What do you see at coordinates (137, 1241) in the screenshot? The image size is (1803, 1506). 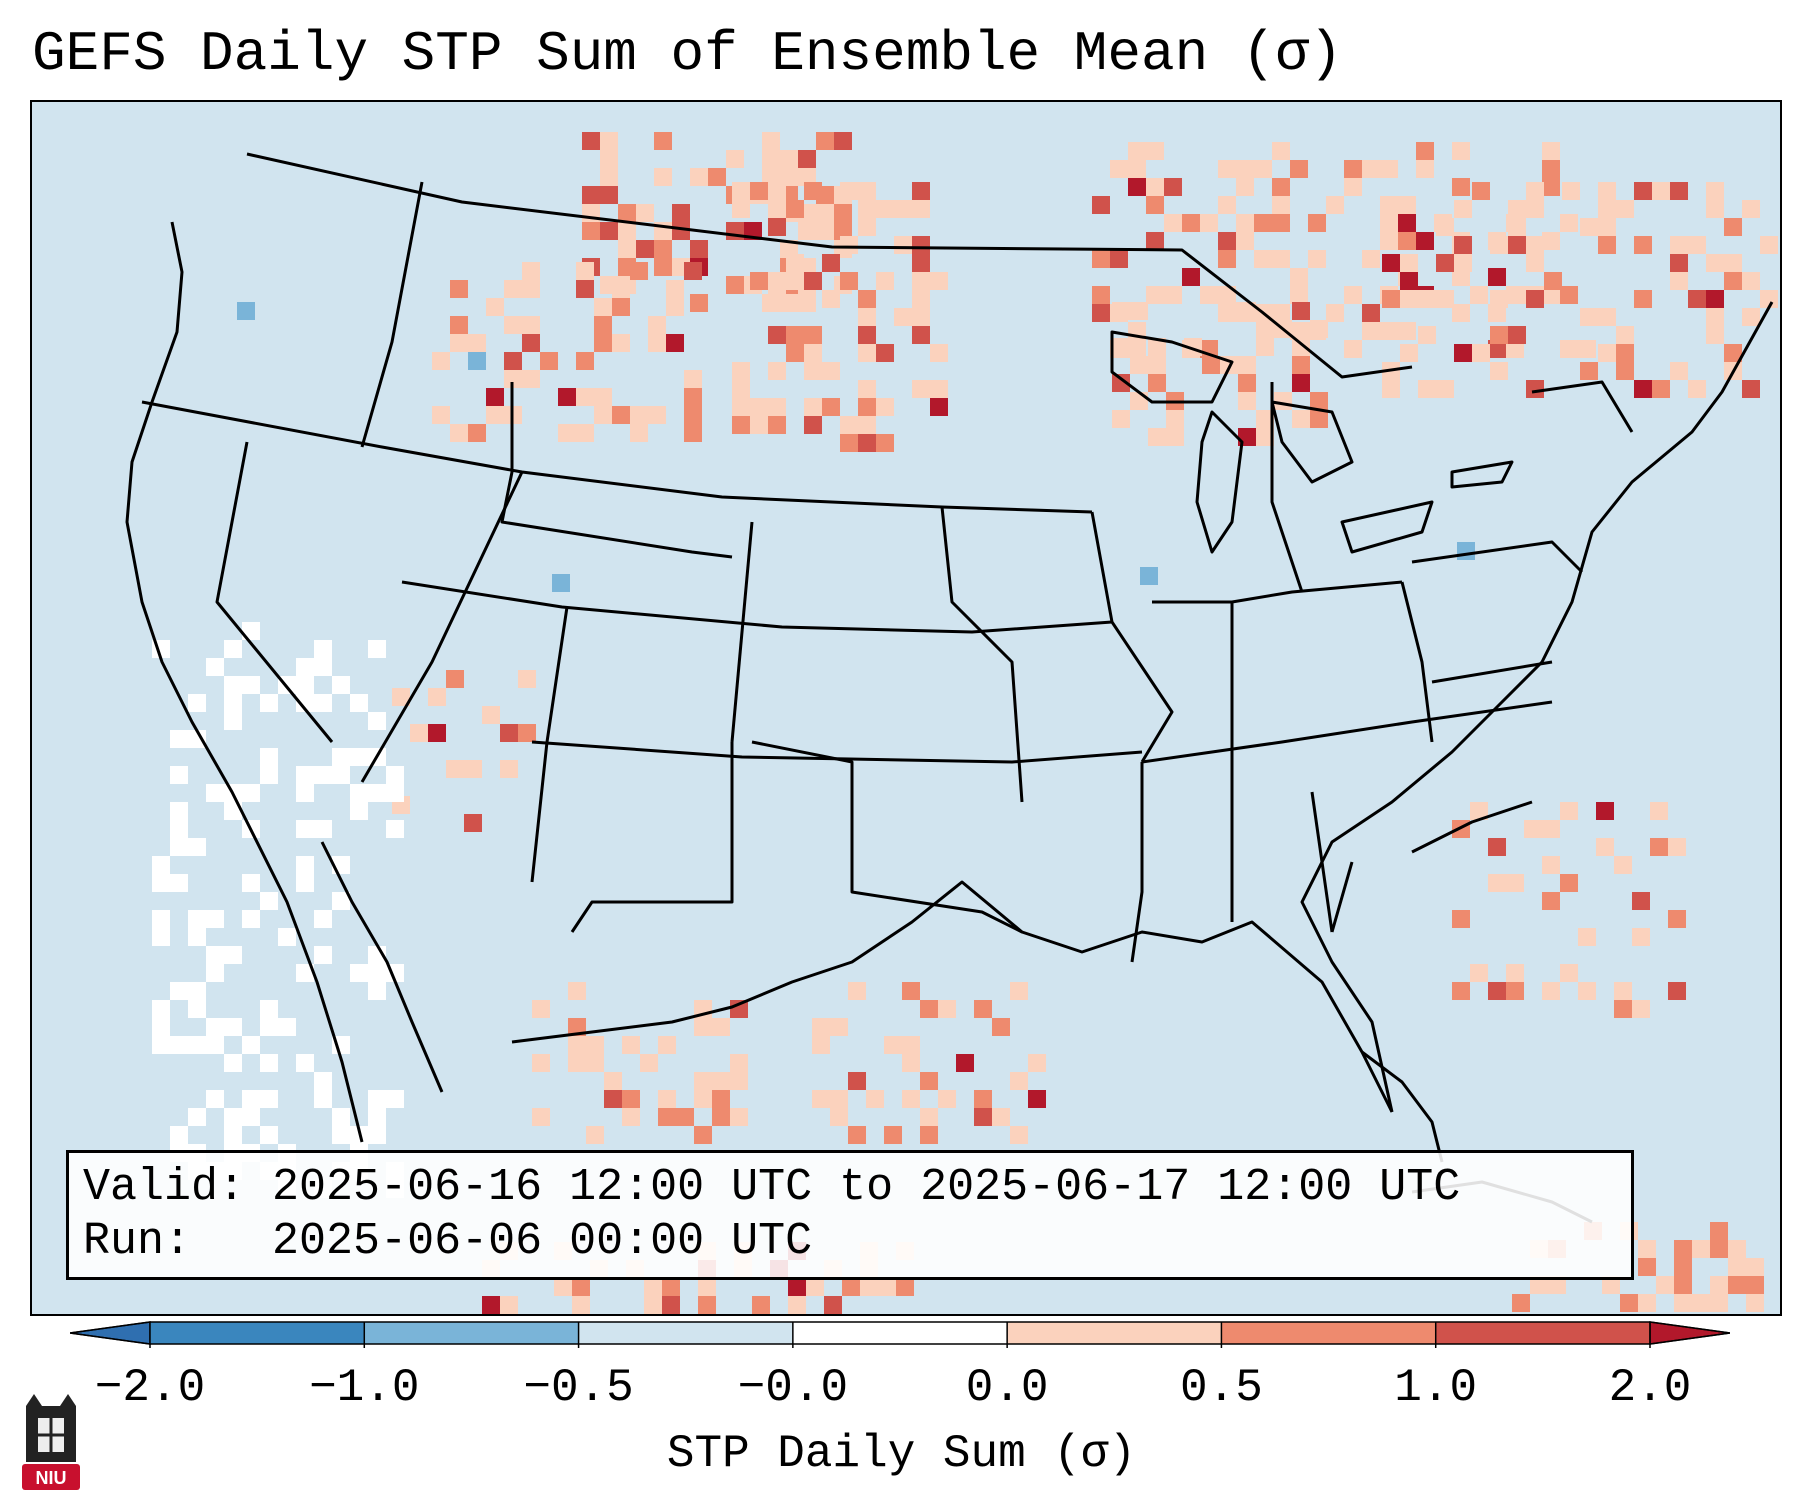 I see `run-label: Run:` at bounding box center [137, 1241].